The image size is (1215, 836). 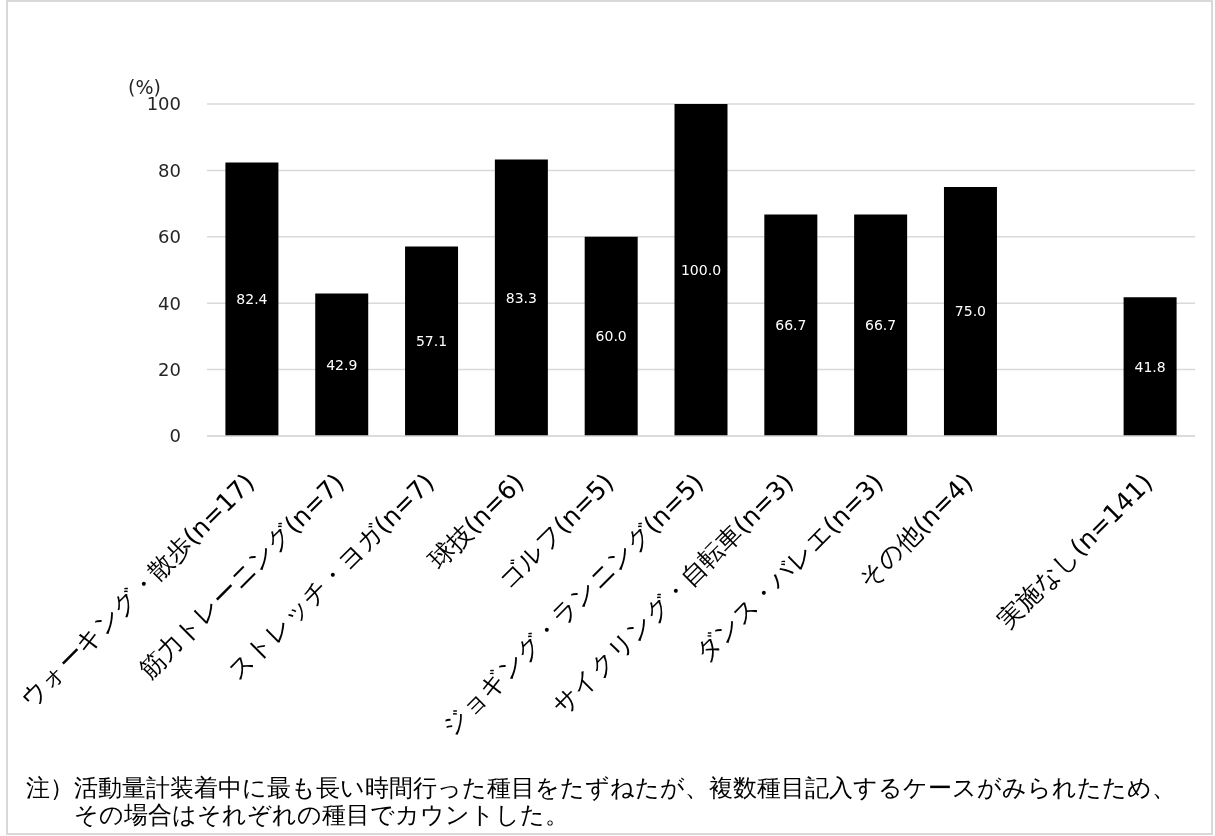 I want to click on data-label: 60.0, so click(x=611, y=336).